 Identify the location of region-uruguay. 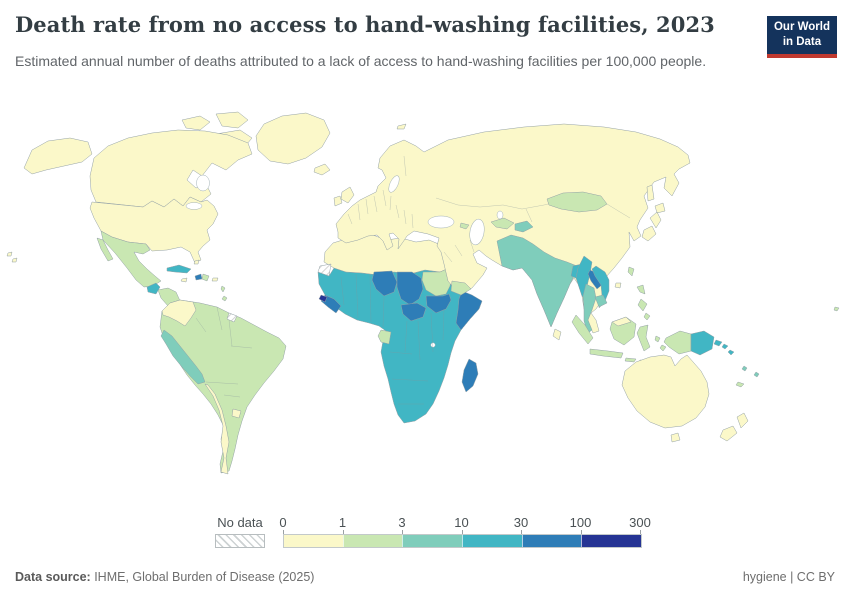
(236, 413).